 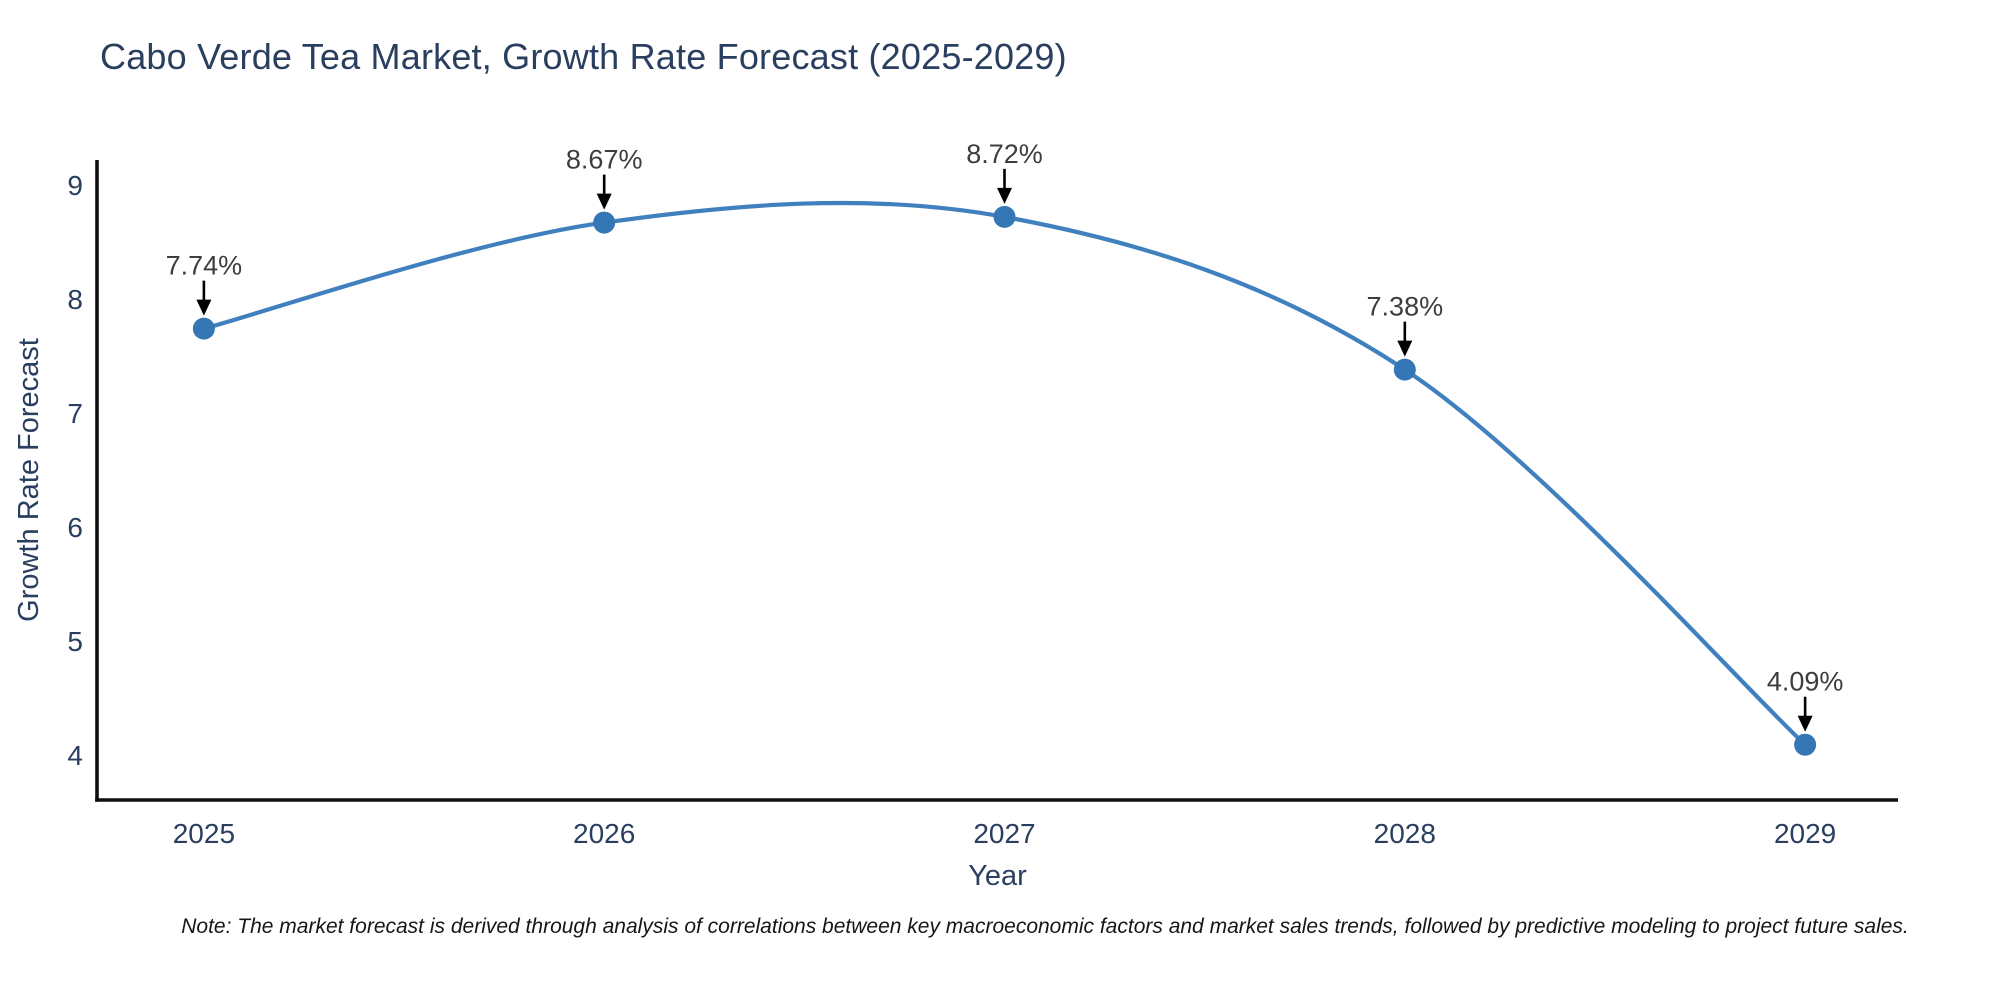 What do you see at coordinates (1805, 682) in the screenshot?
I see `data-point-label: 4.09%` at bounding box center [1805, 682].